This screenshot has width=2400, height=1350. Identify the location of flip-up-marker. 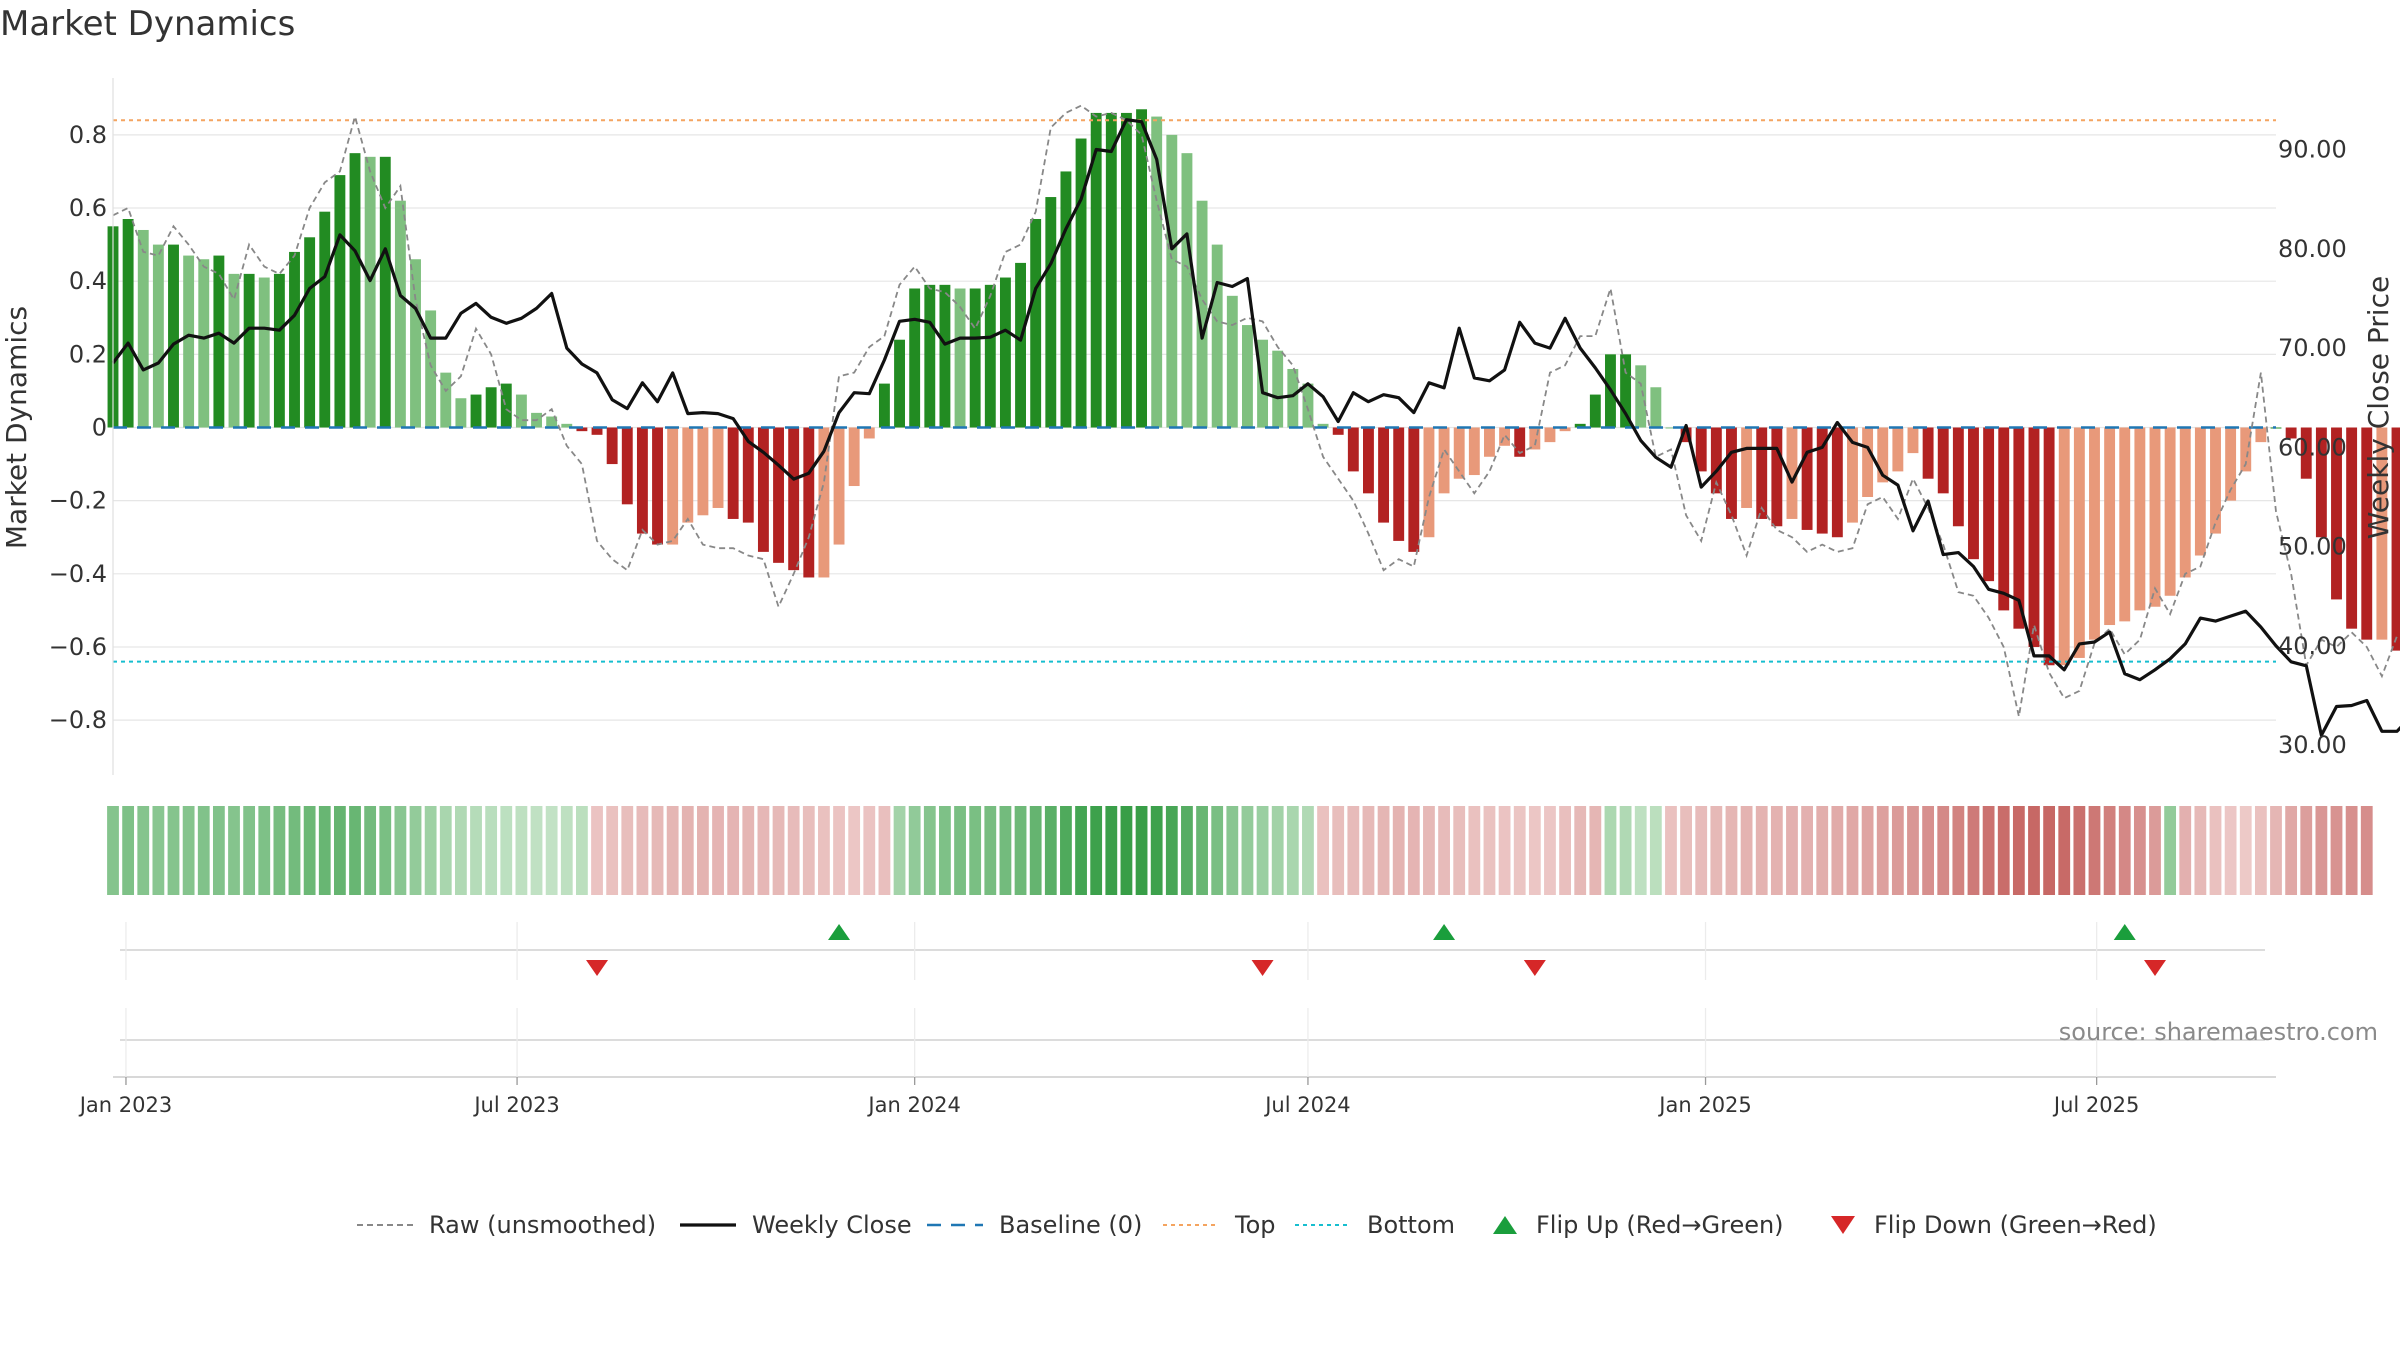
(2124, 932).